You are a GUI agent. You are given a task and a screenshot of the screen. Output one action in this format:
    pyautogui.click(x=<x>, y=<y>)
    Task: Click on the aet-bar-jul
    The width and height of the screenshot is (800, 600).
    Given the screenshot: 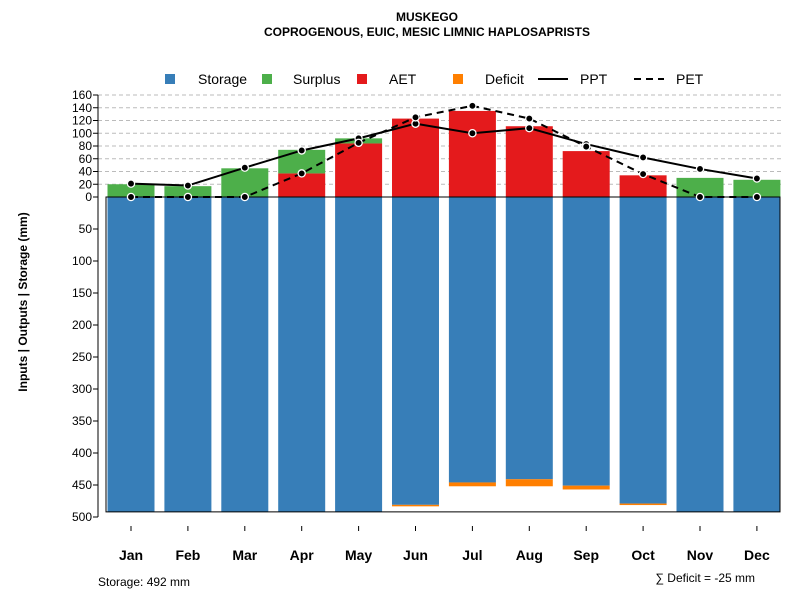 What is the action you would take?
    pyautogui.click(x=472, y=153)
    